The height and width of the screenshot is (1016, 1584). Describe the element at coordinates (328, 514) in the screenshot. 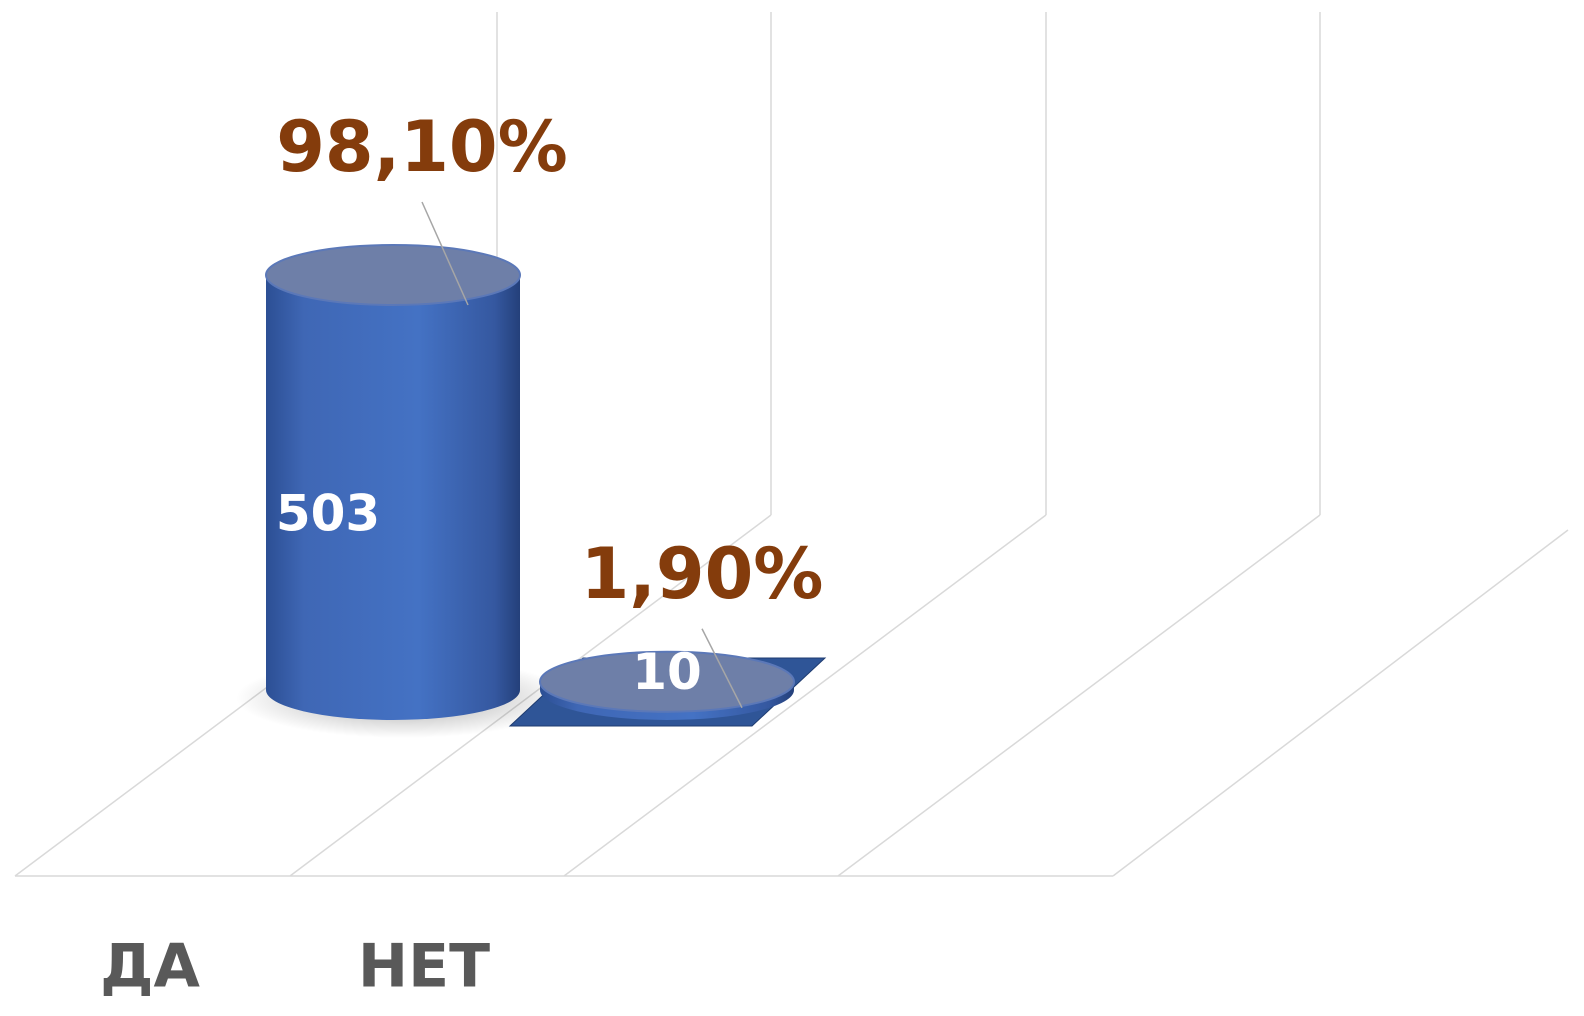

I see `value-label: 503` at that location.